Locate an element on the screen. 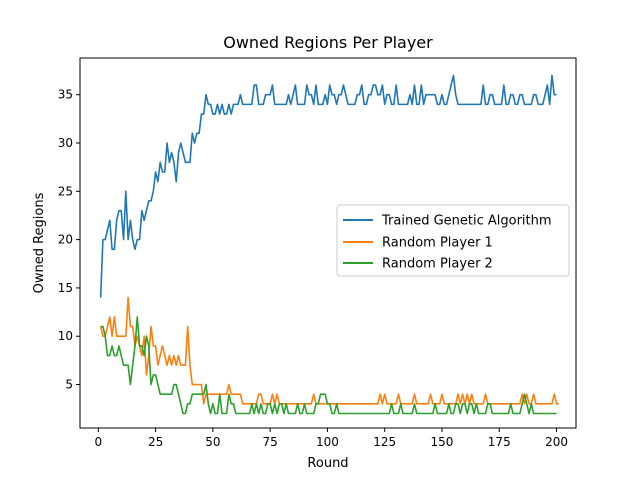 The height and width of the screenshot is (480, 640). x-tick-label: 150 is located at coordinates (442, 442).